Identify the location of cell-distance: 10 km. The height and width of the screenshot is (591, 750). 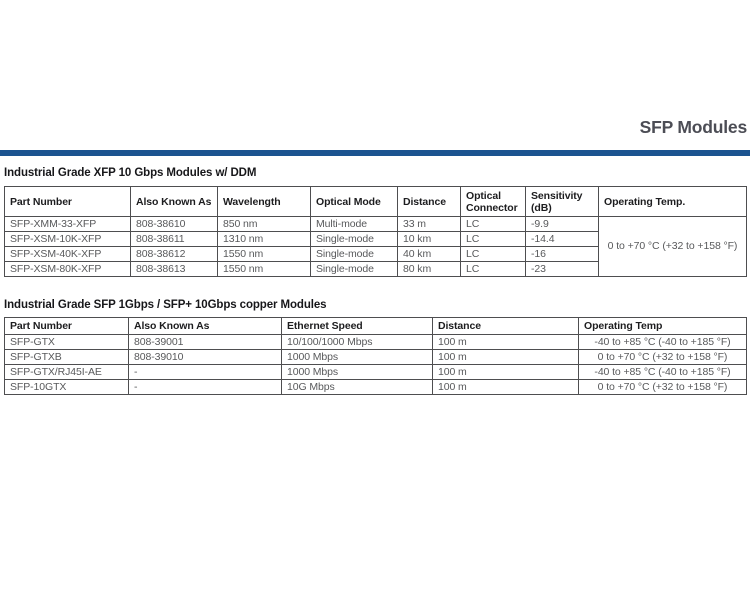
(429, 239).